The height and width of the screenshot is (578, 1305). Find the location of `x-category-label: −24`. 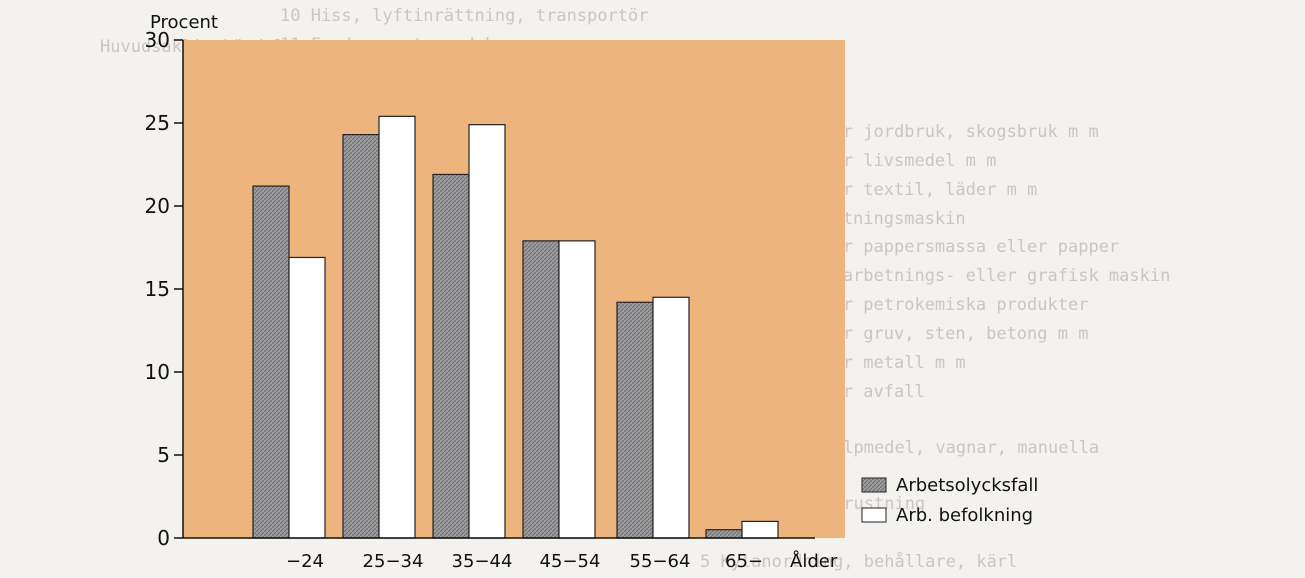

x-category-label: −24 is located at coordinates (305, 561).